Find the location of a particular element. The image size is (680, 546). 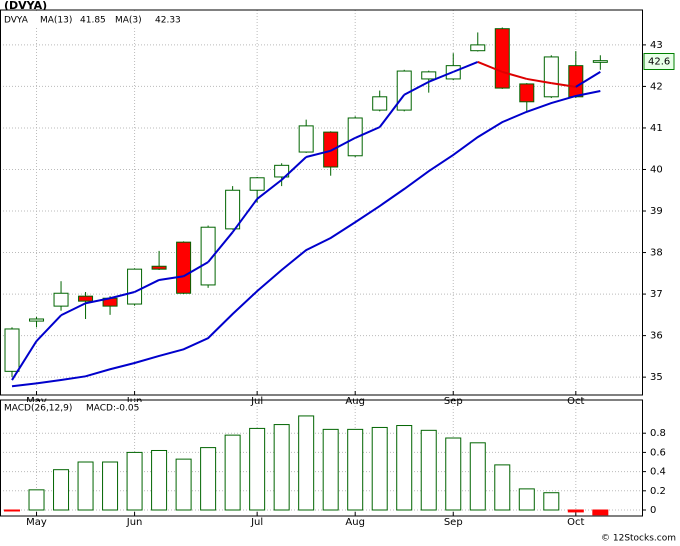

y-tick-label: 38 is located at coordinates (656, 253).